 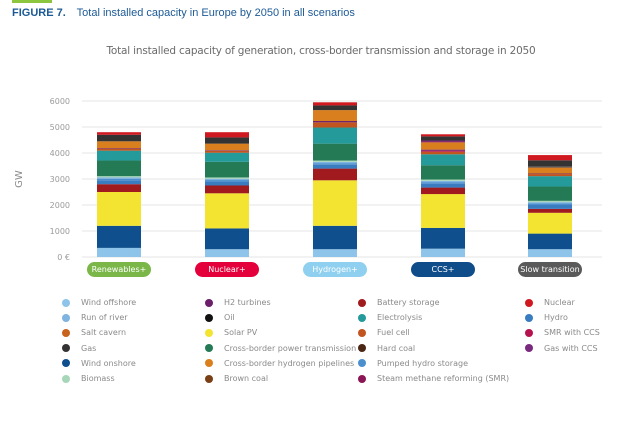 What do you see at coordinates (400, 318) in the screenshot?
I see `legend-label: Electrolysis` at bounding box center [400, 318].